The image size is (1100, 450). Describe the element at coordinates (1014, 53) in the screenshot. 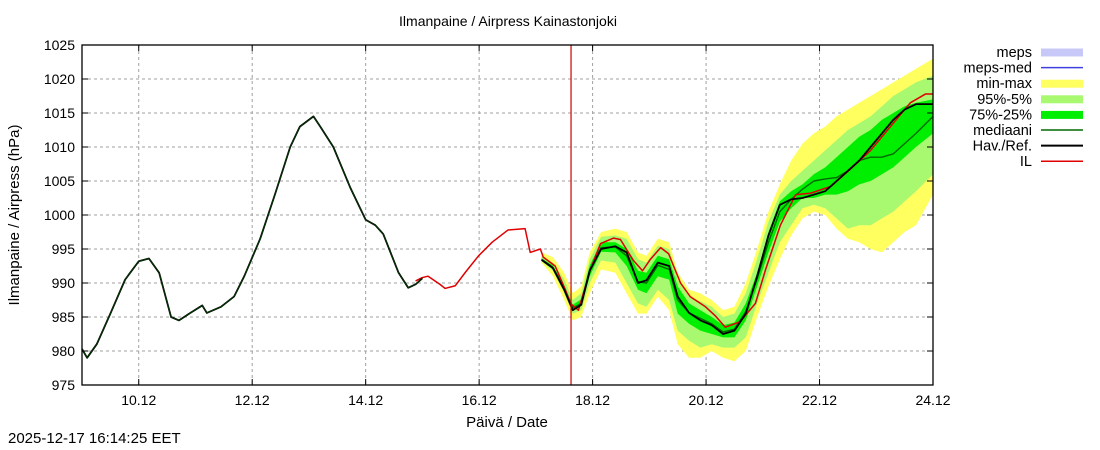

I see `legend-label-meps: meps` at that location.